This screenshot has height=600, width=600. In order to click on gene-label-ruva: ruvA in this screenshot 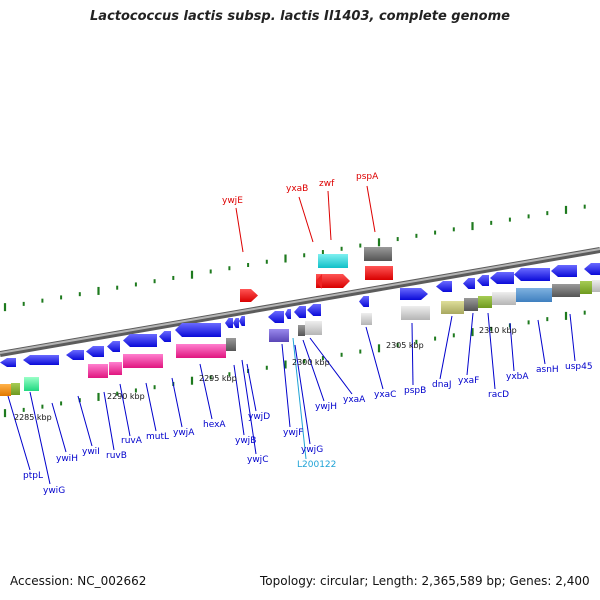, I will do `click(132, 441)`.